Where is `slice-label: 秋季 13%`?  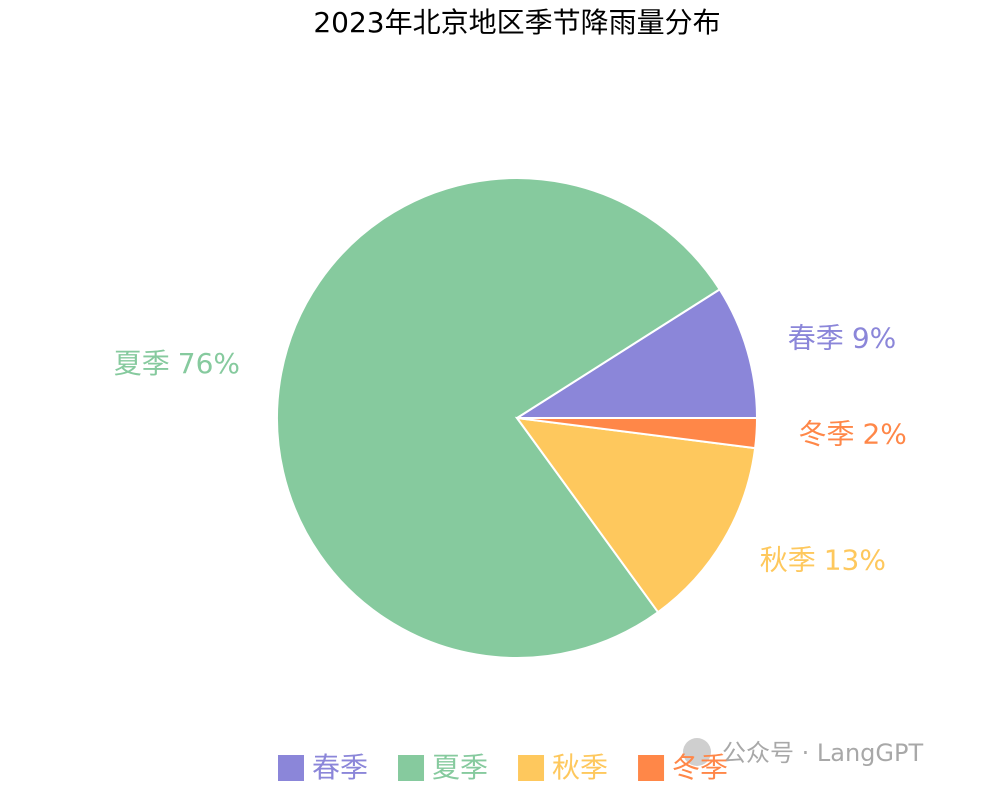
slice-label: 秋季 13% is located at coordinates (823, 560).